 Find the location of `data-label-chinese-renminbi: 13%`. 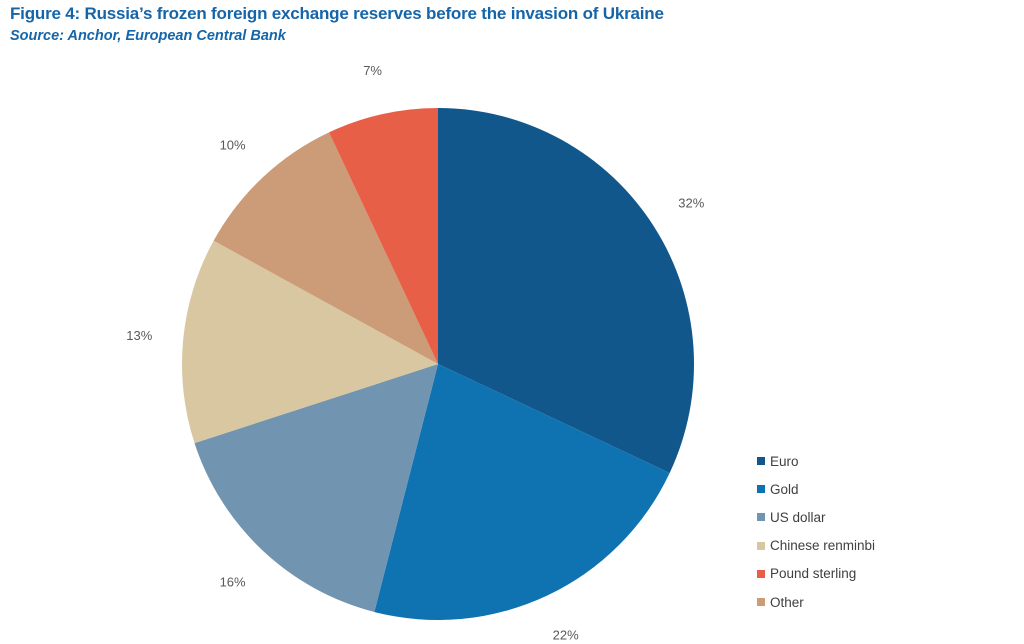

data-label-chinese-renminbi: 13% is located at coordinates (139, 335).